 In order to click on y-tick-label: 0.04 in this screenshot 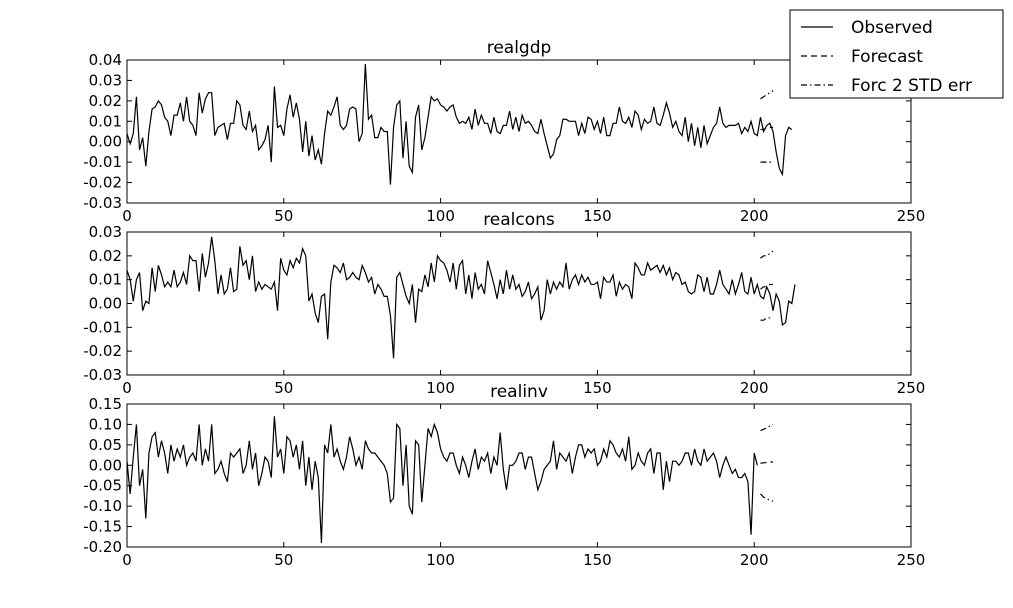, I will do `click(105, 60)`.